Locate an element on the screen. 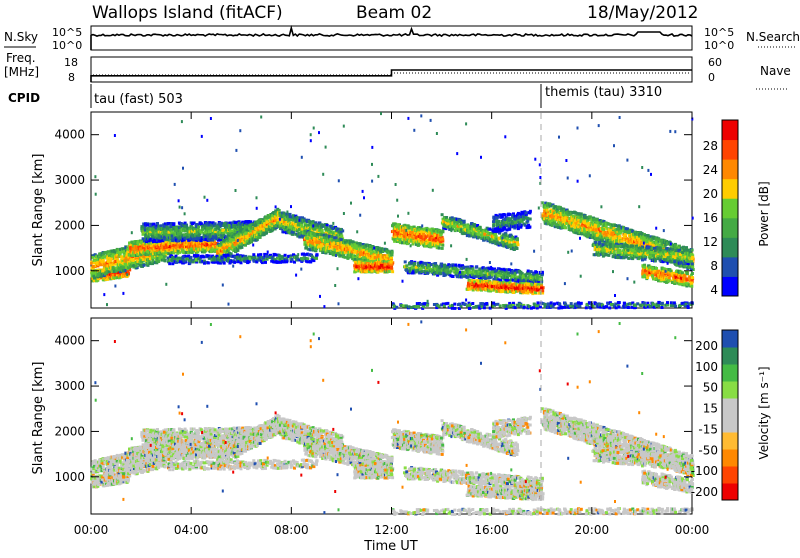 This screenshot has width=800, height=558. freq-panel: Freq. [MHz] 18 8 60 0 Nave is located at coordinates (397, 70).